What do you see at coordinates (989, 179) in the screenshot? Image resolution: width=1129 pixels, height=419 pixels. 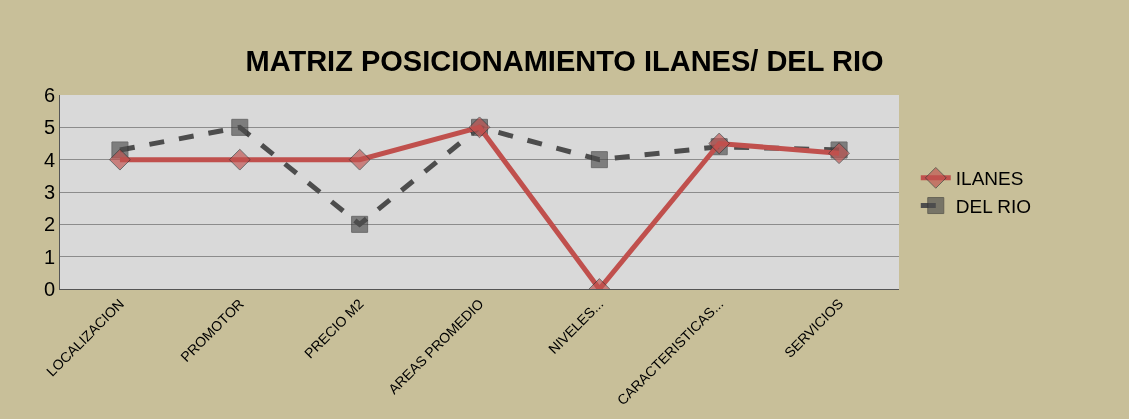 I see `legend-label: ILANES` at bounding box center [989, 179].